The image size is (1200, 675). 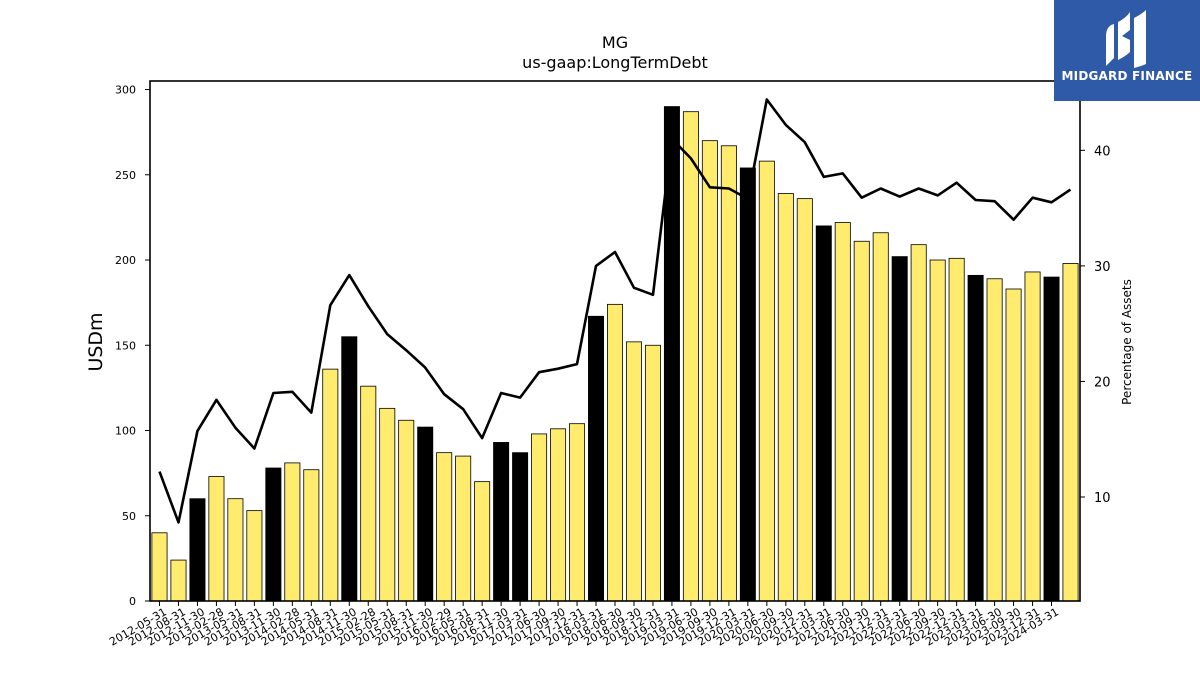 I want to click on y-tick-label: 100, so click(x=125, y=431).